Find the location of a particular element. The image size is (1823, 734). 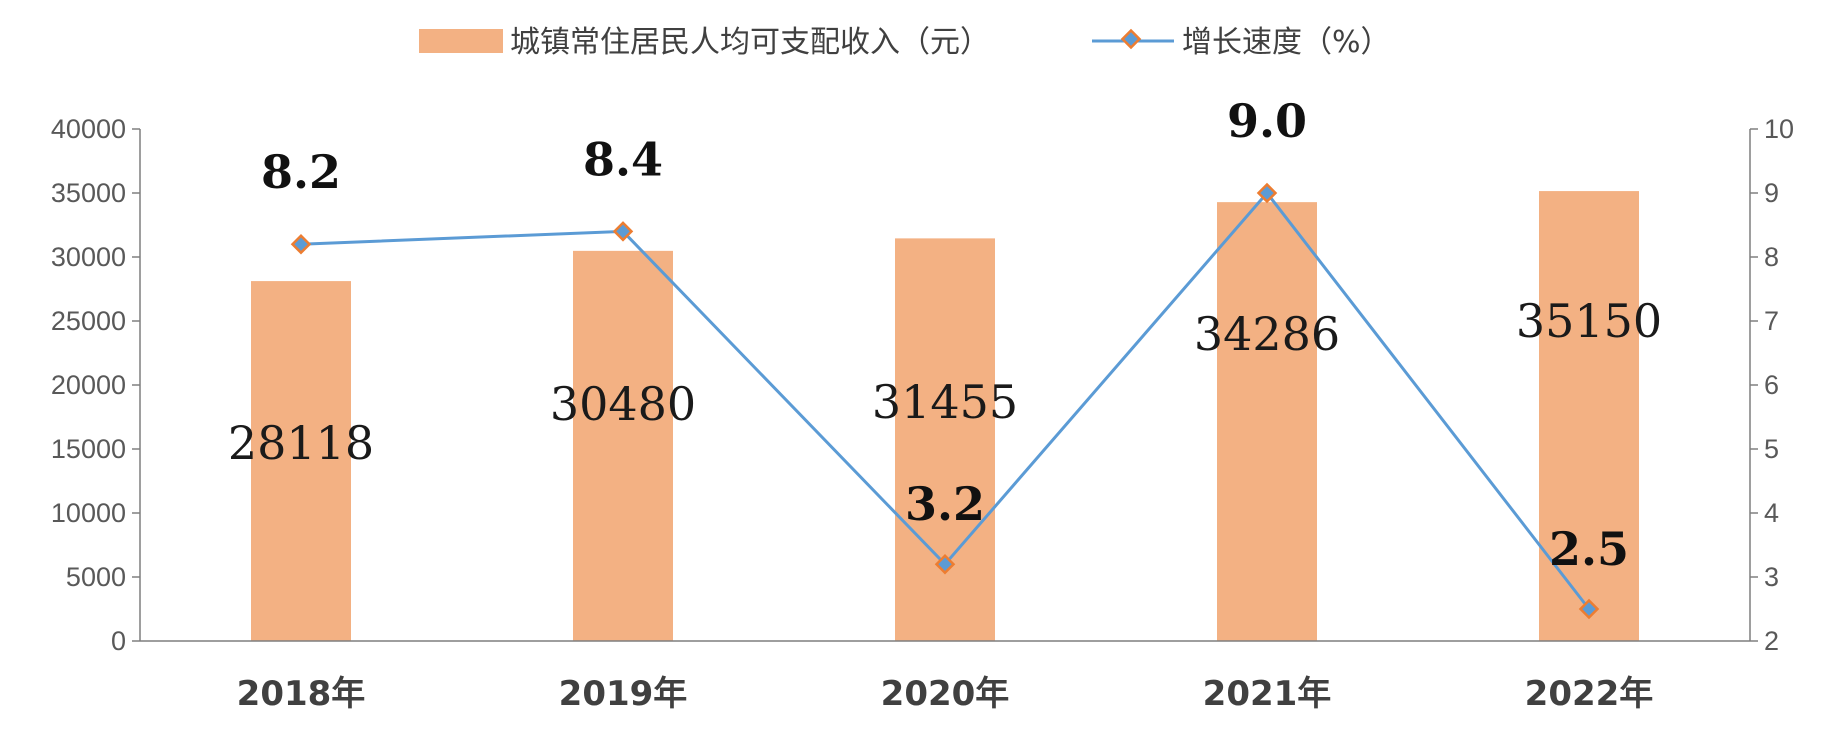

left-tick-label: 0 is located at coordinates (118, 641).